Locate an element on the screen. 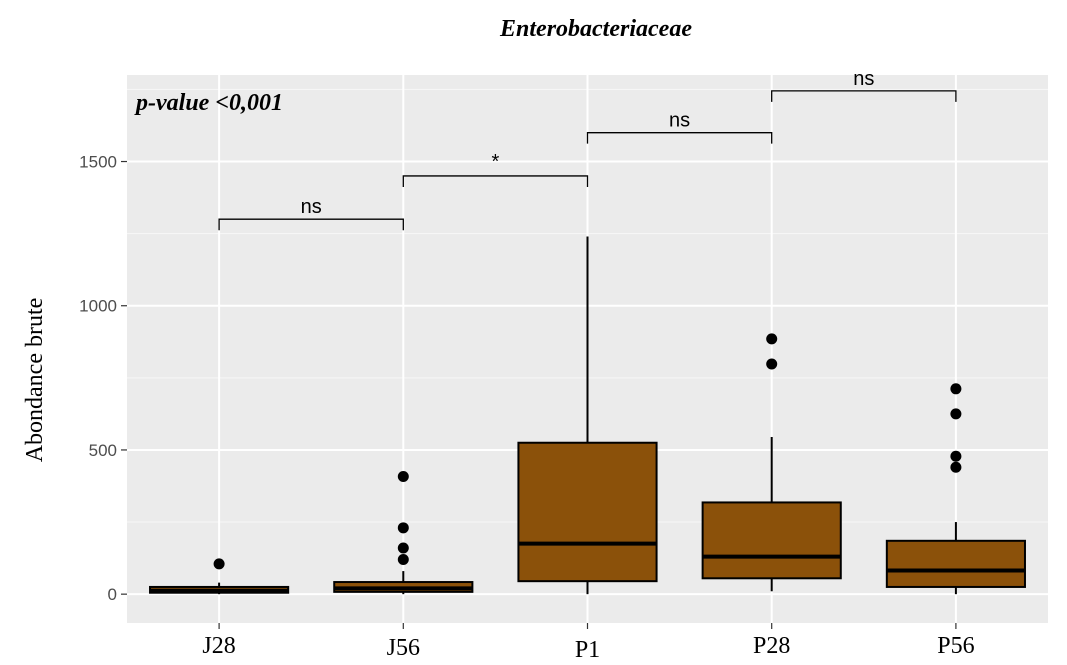  y-tick-label: 500 is located at coordinates (103, 450).